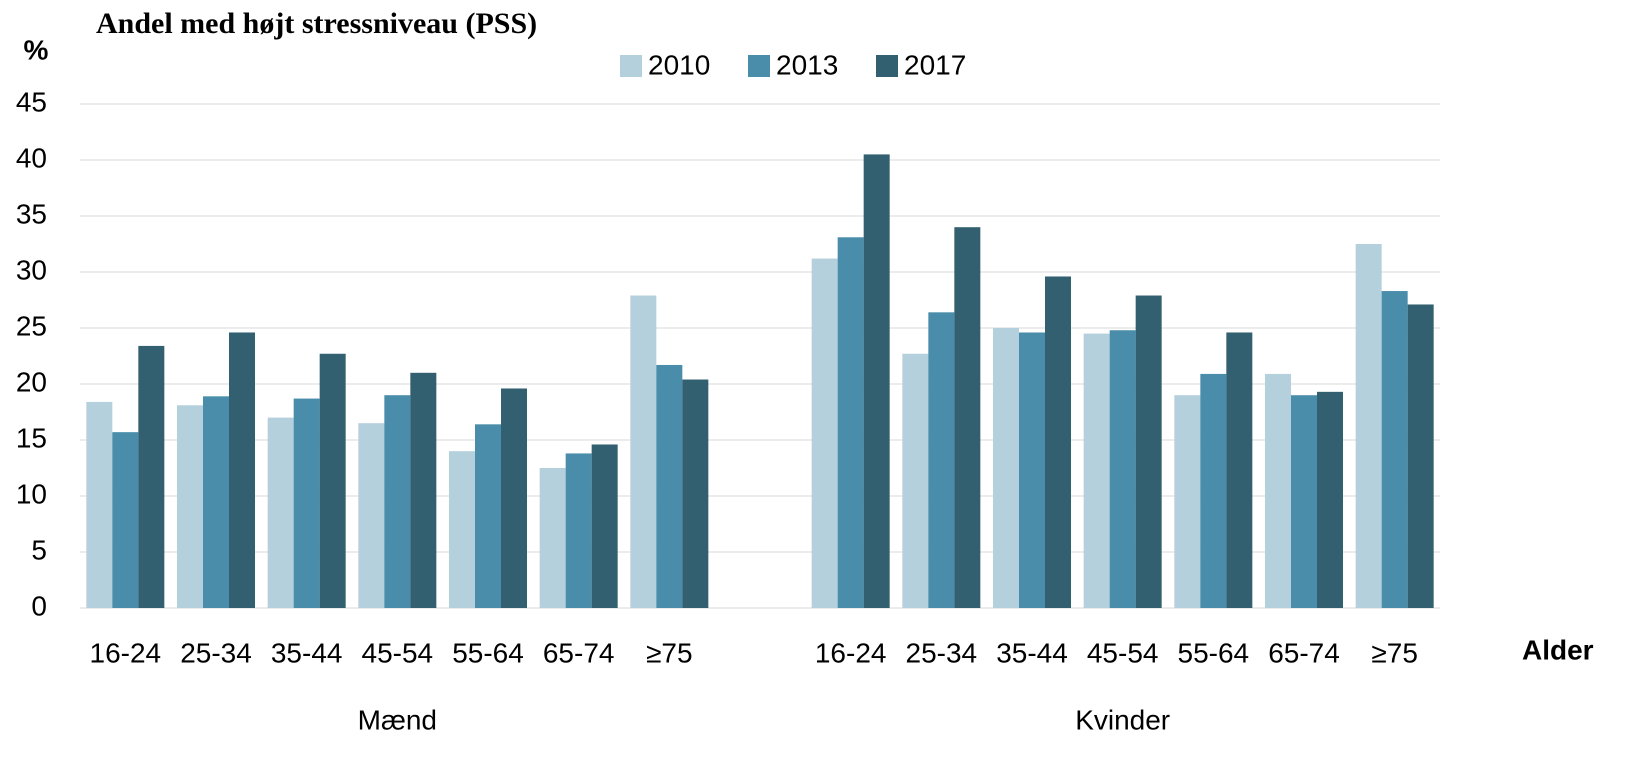 The image size is (1639, 769). What do you see at coordinates (1558, 649) in the screenshot?
I see `x-axis-label: Alder` at bounding box center [1558, 649].